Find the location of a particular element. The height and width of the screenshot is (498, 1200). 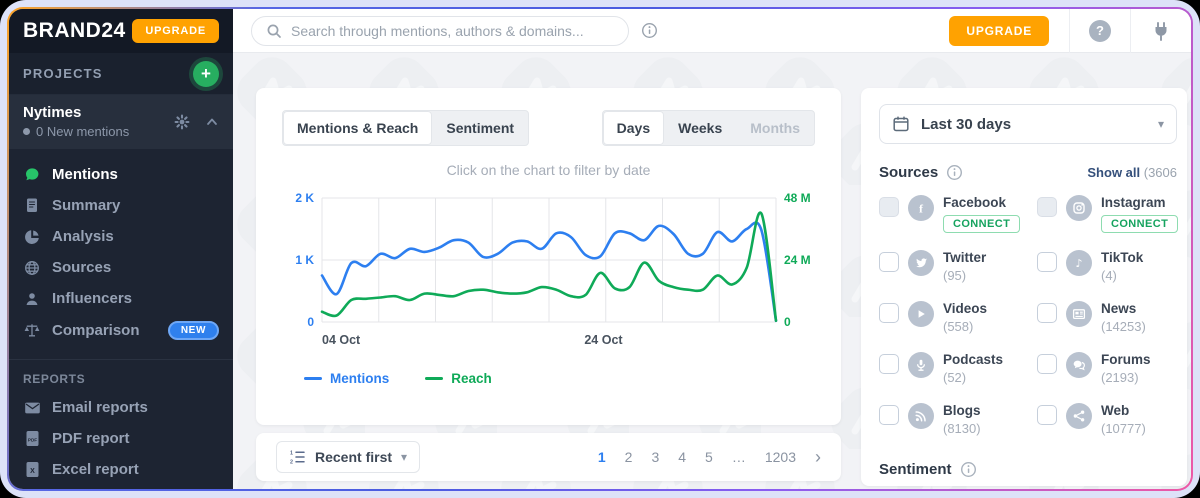

chart-legend: Mentions Reach is located at coordinates (548, 378).